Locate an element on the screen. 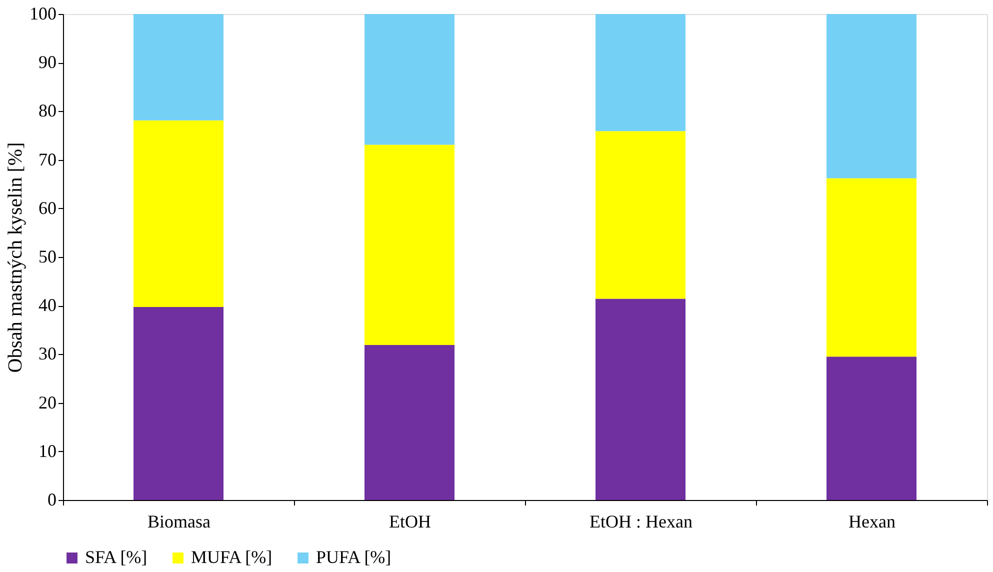  y-tick-label: 20 is located at coordinates (47, 402).